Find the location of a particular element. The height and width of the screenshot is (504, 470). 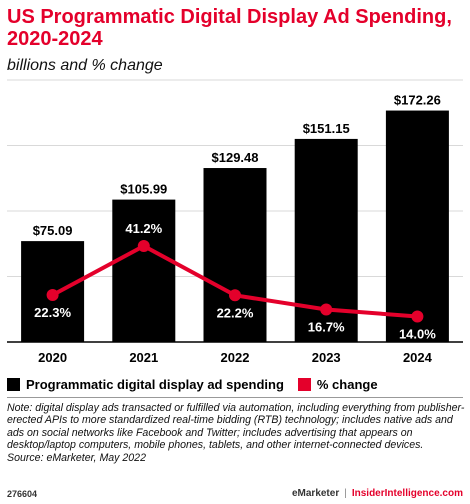

x-tick-label: 2022 is located at coordinates (235, 357).